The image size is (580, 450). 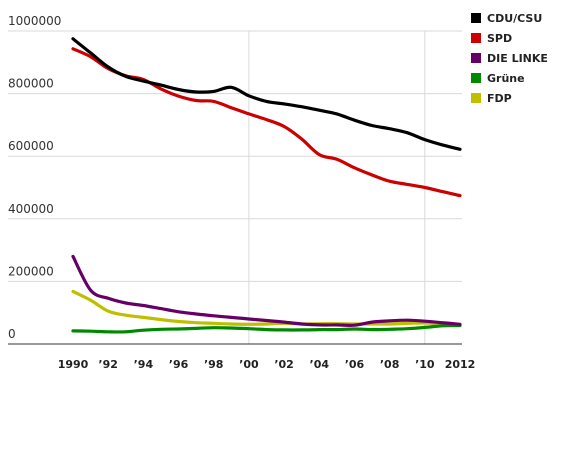 I want to click on y-tick-label: 0, so click(x=12, y=334).